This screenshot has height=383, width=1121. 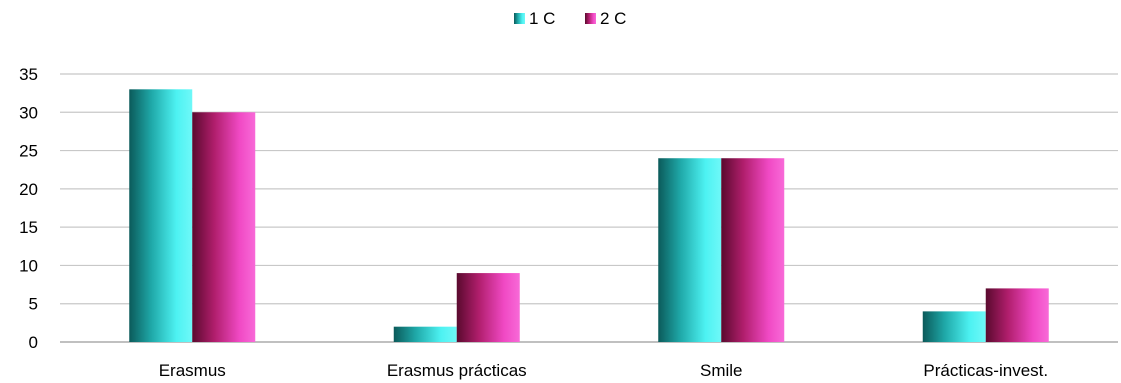 I want to click on y-tick-label: 20, so click(x=28, y=189).